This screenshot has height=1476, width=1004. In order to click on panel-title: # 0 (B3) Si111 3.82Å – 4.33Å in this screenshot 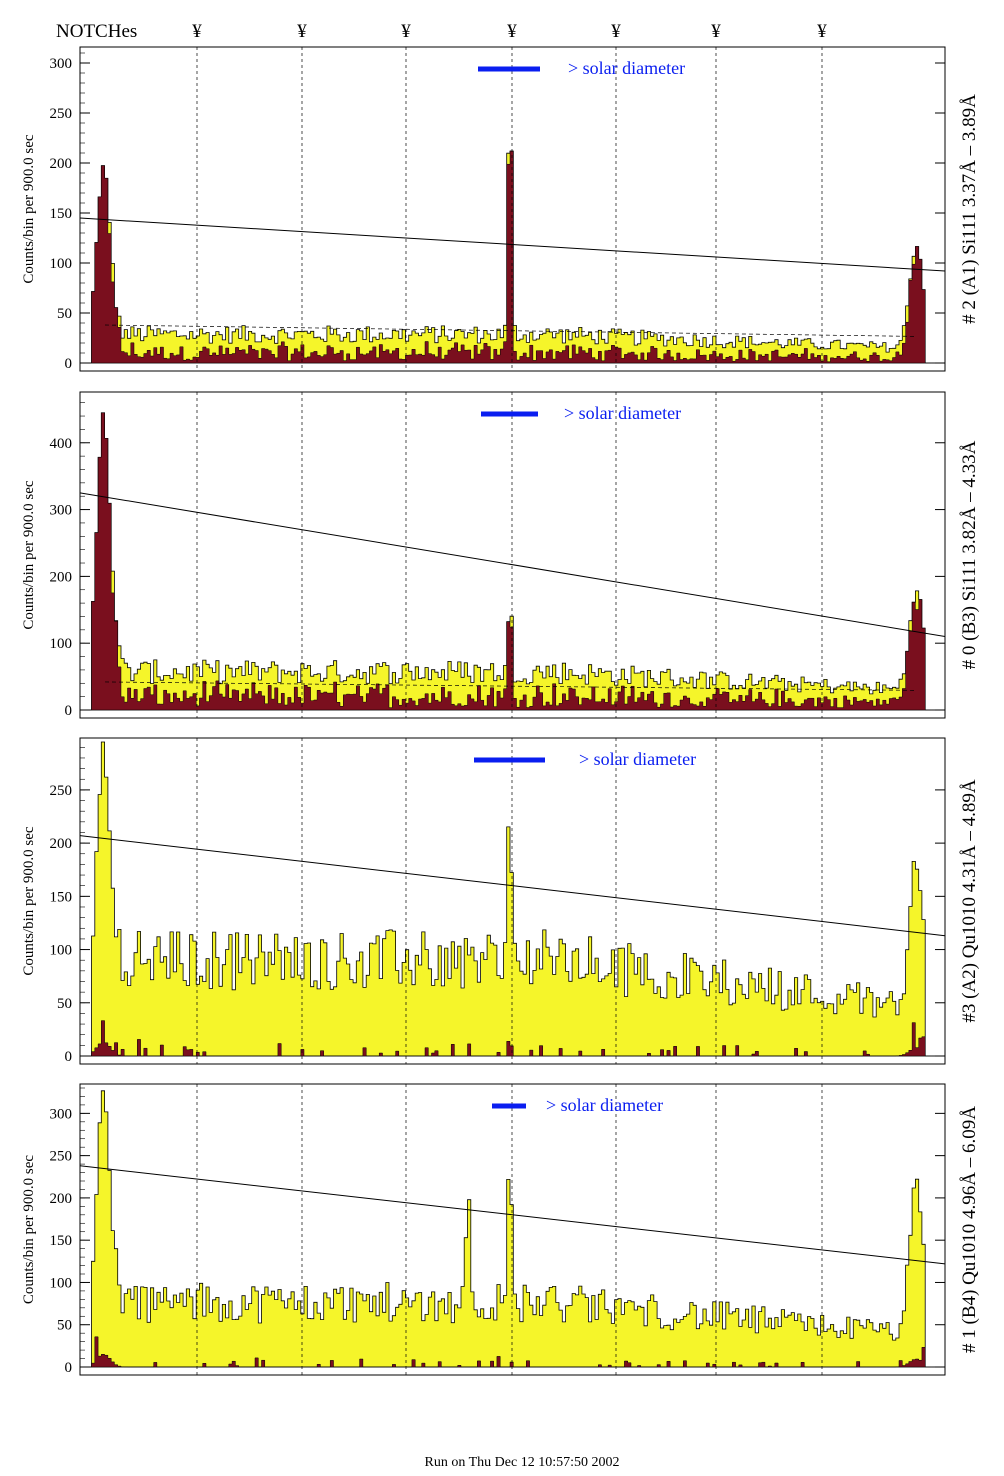, I will do `click(969, 554)`.